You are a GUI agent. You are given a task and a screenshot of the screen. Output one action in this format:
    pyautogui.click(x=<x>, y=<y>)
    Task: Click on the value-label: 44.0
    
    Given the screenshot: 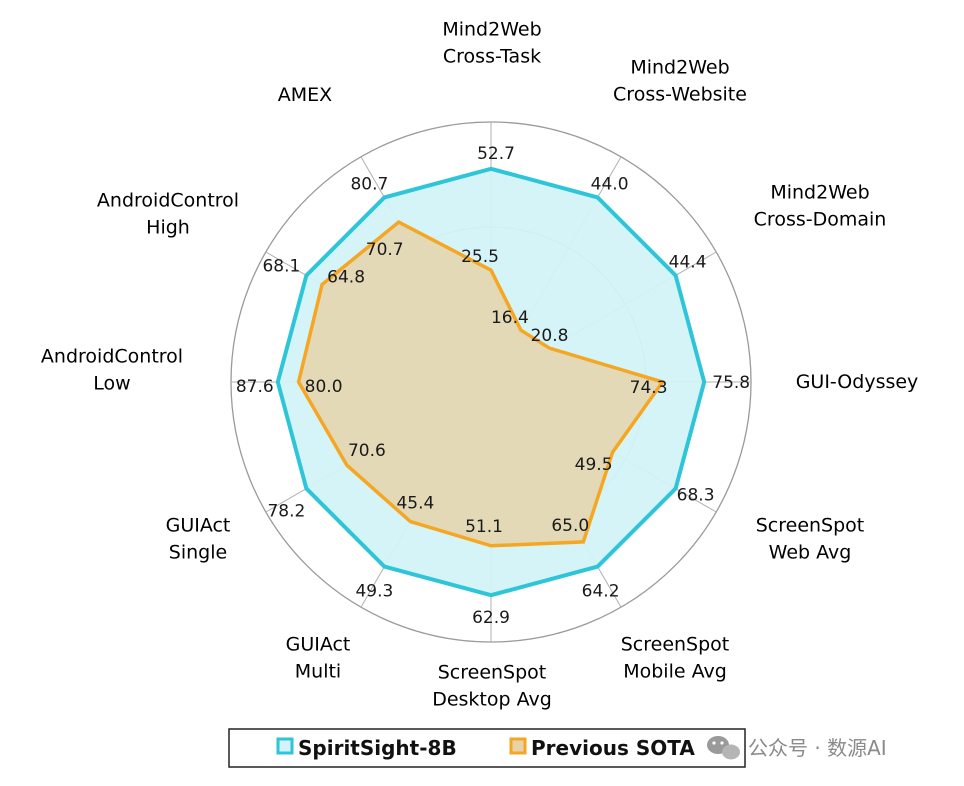 What is the action you would take?
    pyautogui.click(x=610, y=184)
    